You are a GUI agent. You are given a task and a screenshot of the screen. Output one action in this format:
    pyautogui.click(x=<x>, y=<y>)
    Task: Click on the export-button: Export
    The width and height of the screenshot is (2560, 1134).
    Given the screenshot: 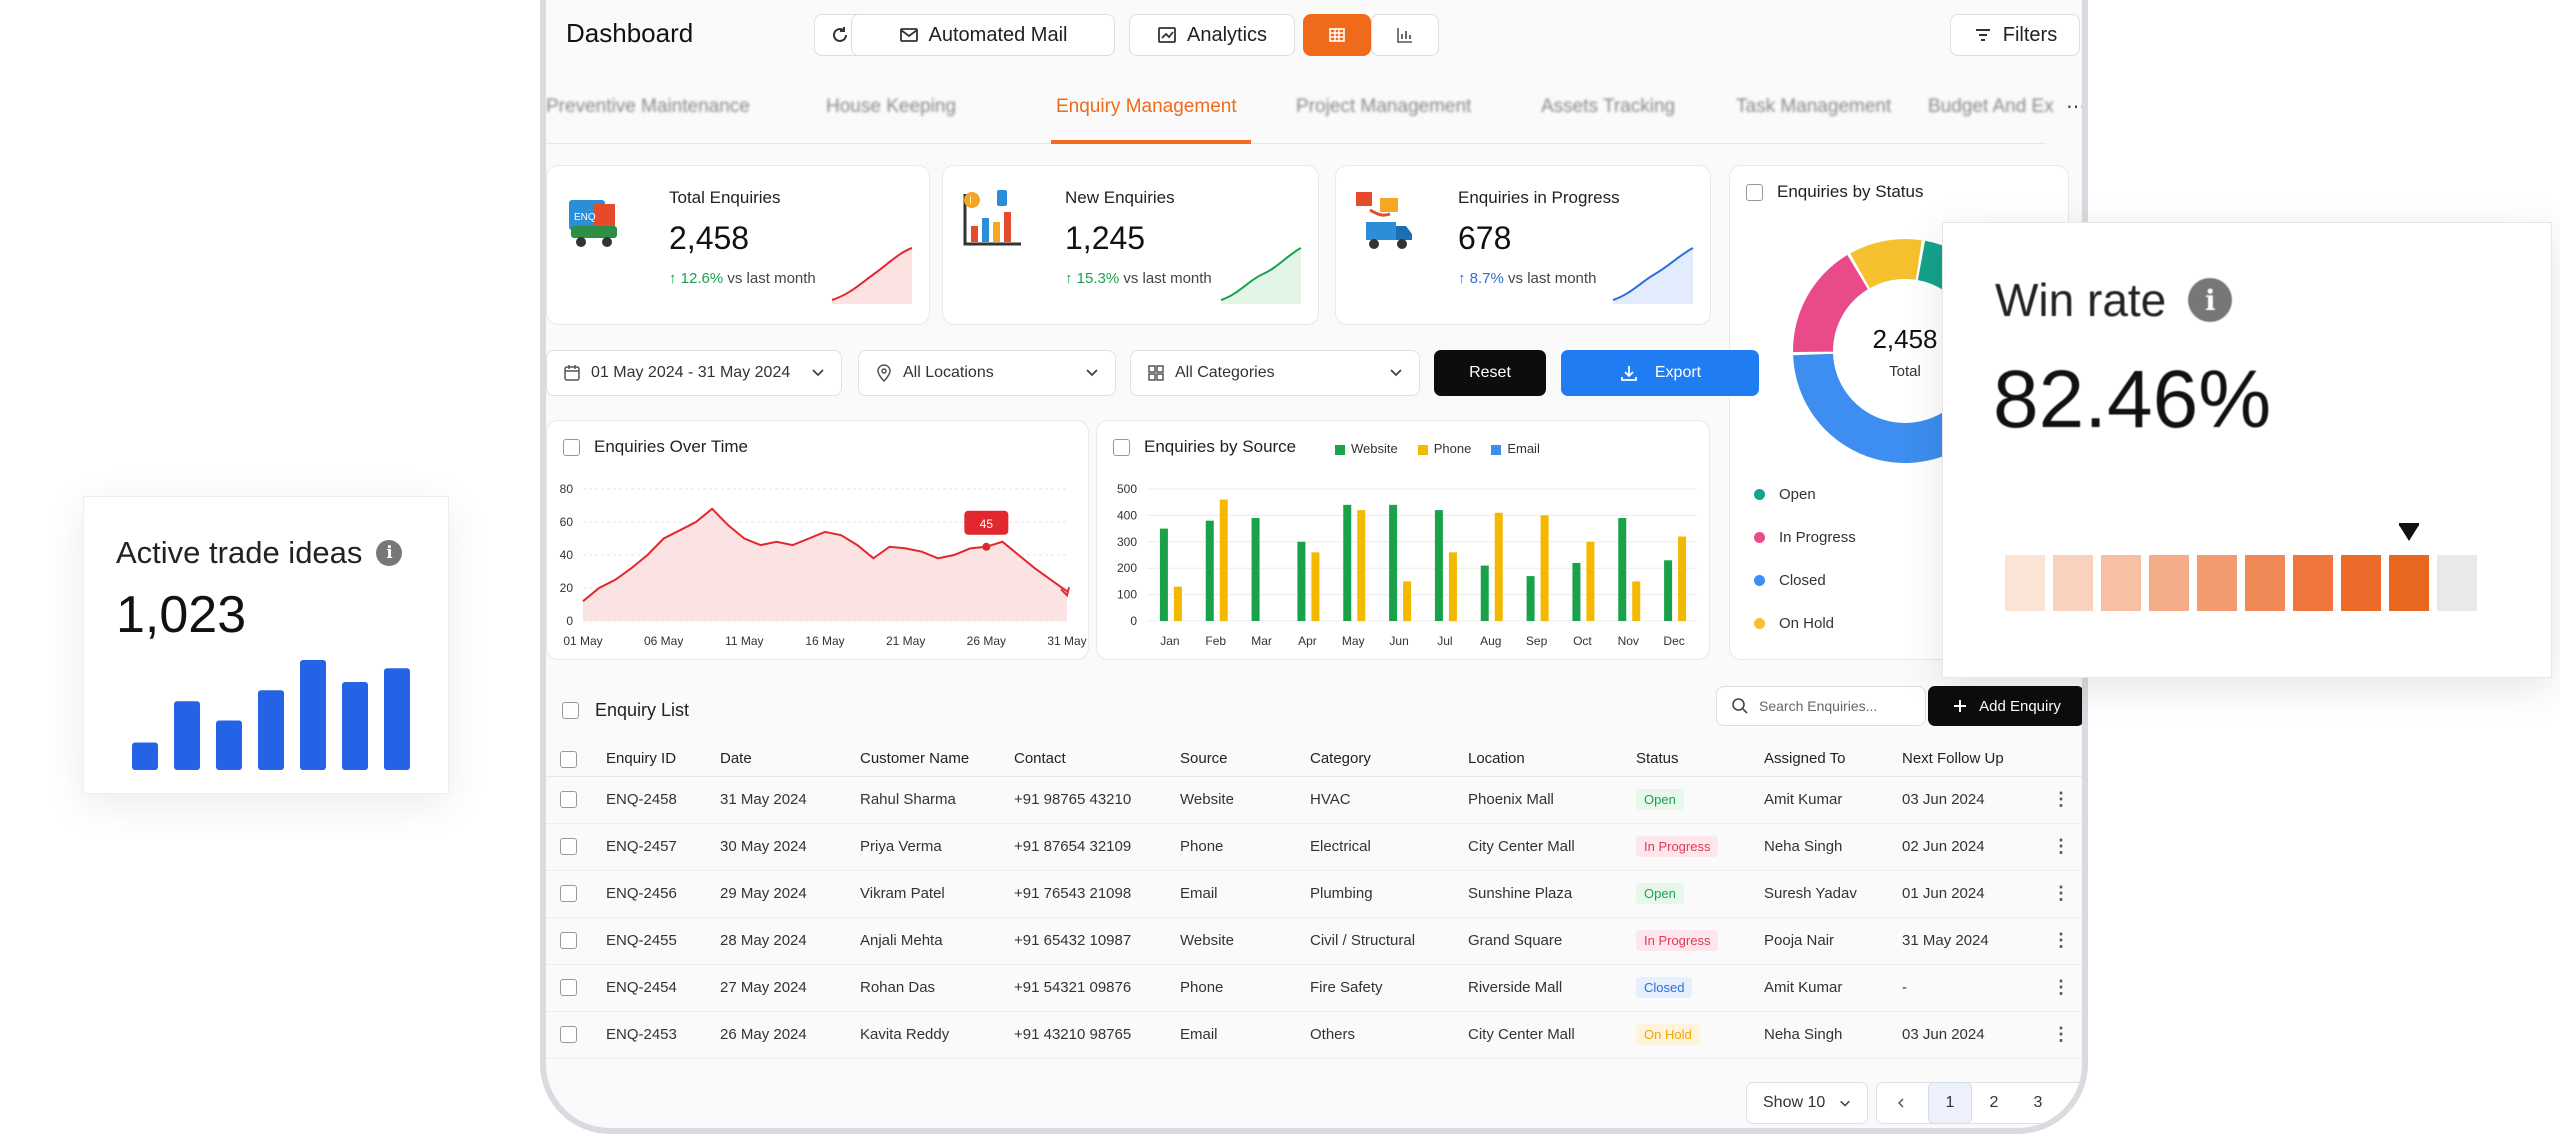 What is the action you would take?
    pyautogui.click(x=1660, y=373)
    